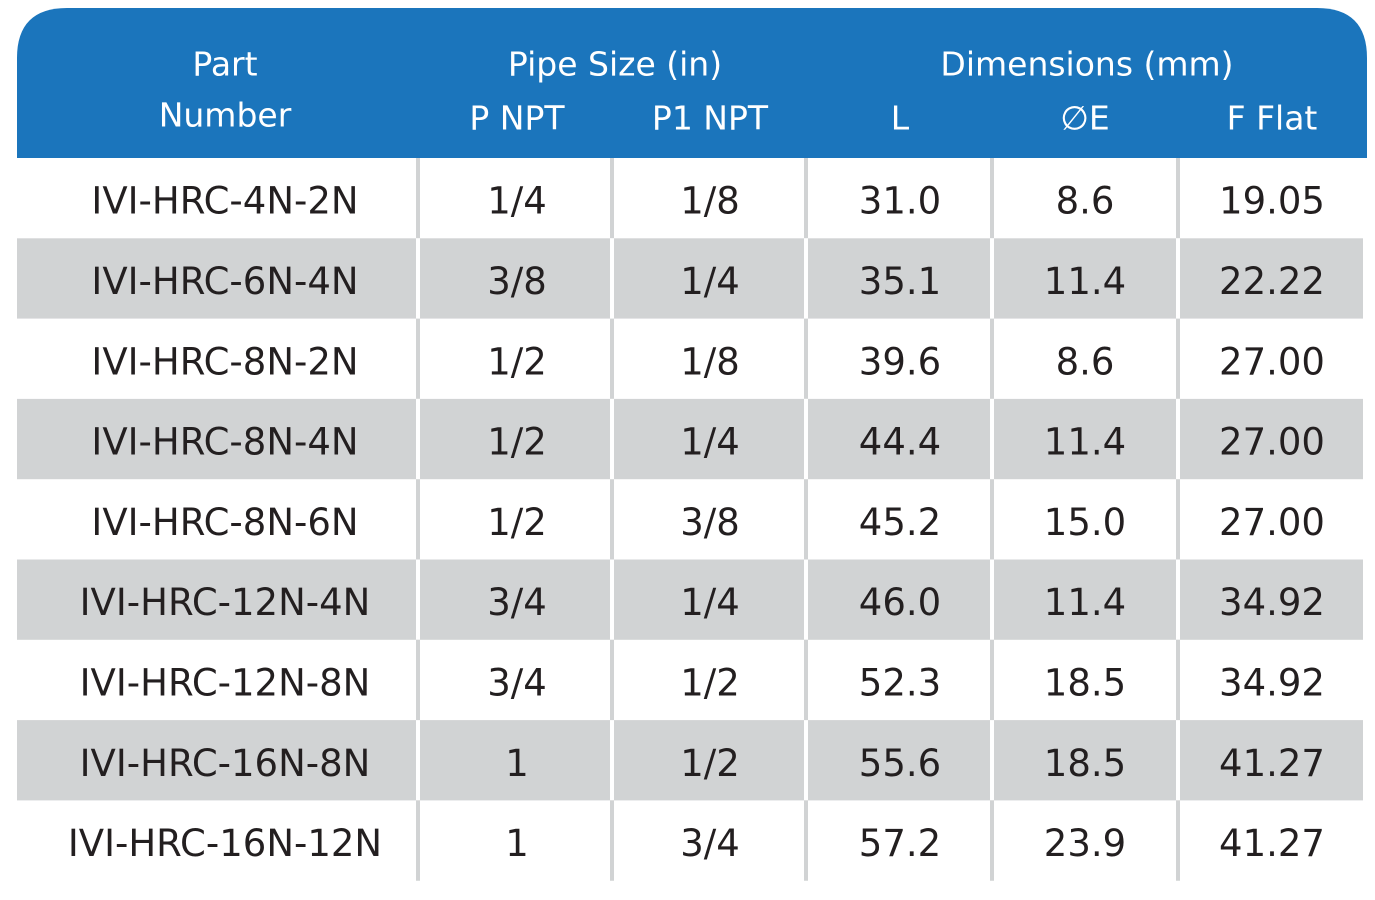 This screenshot has height=900, width=1375. What do you see at coordinates (224, 201) in the screenshot?
I see `cell: IVI-HRC-4N-2N` at bounding box center [224, 201].